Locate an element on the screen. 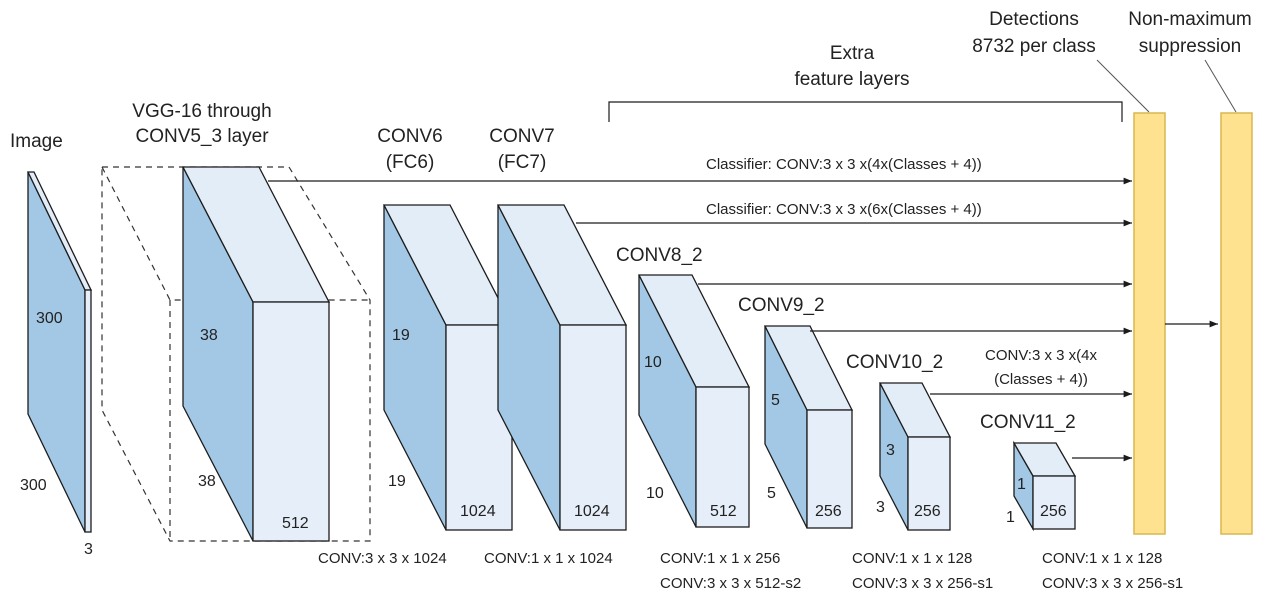  conv11-title: CONV11_2 is located at coordinates (1028, 422).